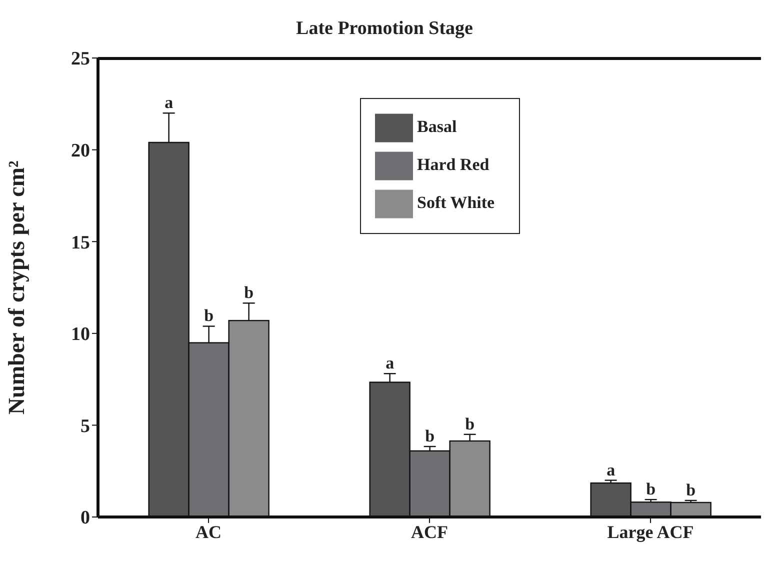 This screenshot has width=769, height=567. Describe the element at coordinates (85, 518) in the screenshot. I see `y-tick-label: 0` at that location.